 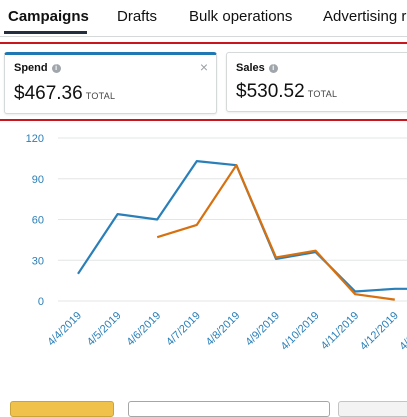 What do you see at coordinates (203, 67) in the screenshot?
I see `close-icon: ×` at bounding box center [203, 67].